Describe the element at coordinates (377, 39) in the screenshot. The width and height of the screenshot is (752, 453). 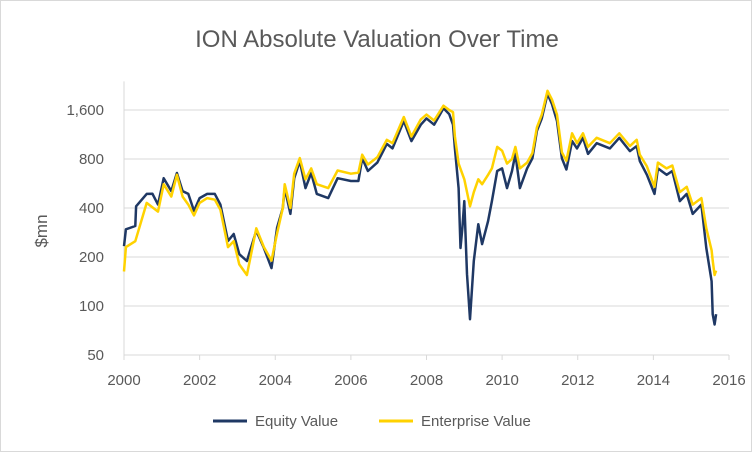
I see `chart-title: ION Absolute Valuation Over Time` at that location.